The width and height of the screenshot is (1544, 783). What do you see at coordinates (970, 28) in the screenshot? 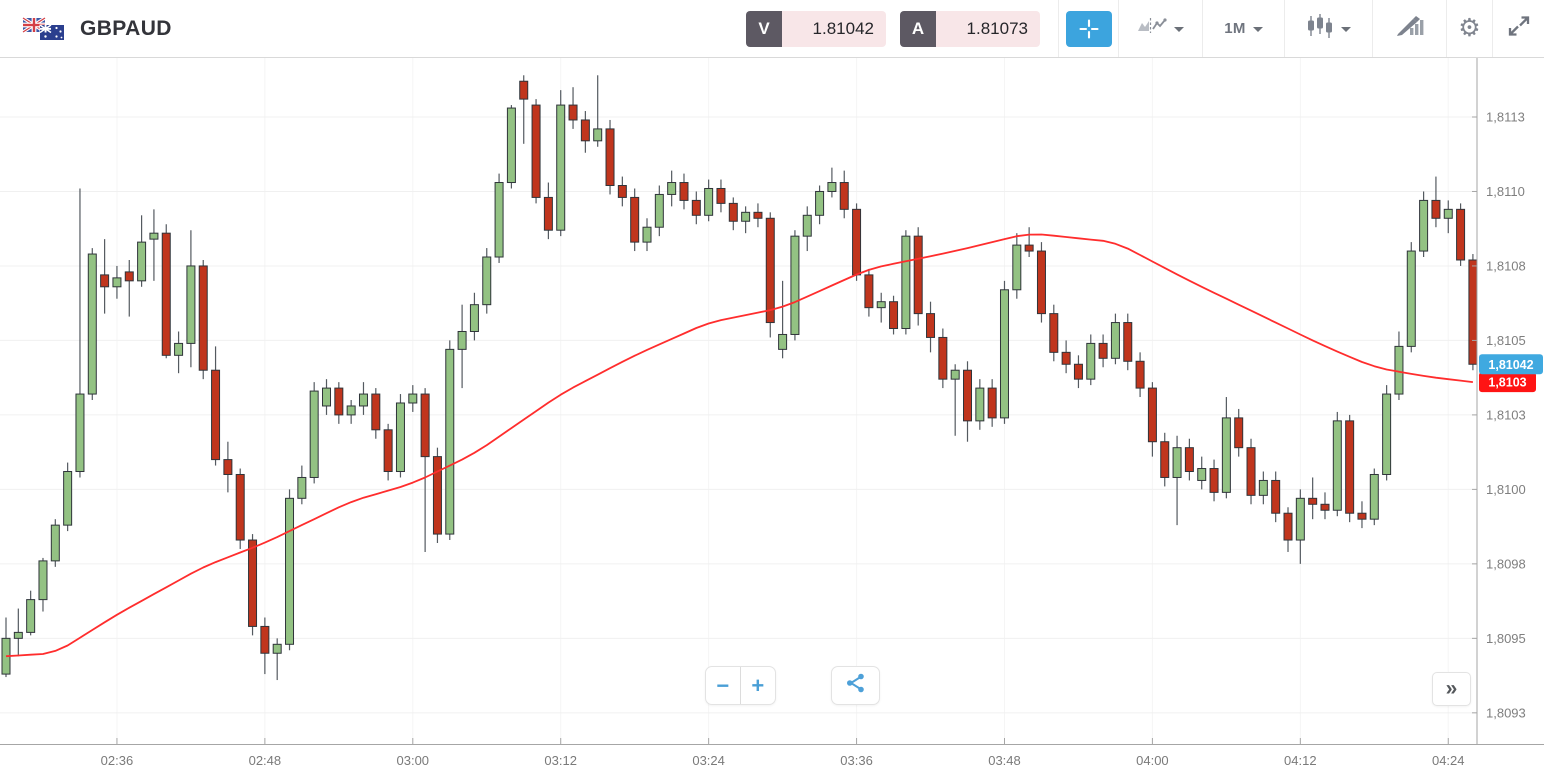
I see `buy-price-button: A 1.81073` at bounding box center [970, 28].